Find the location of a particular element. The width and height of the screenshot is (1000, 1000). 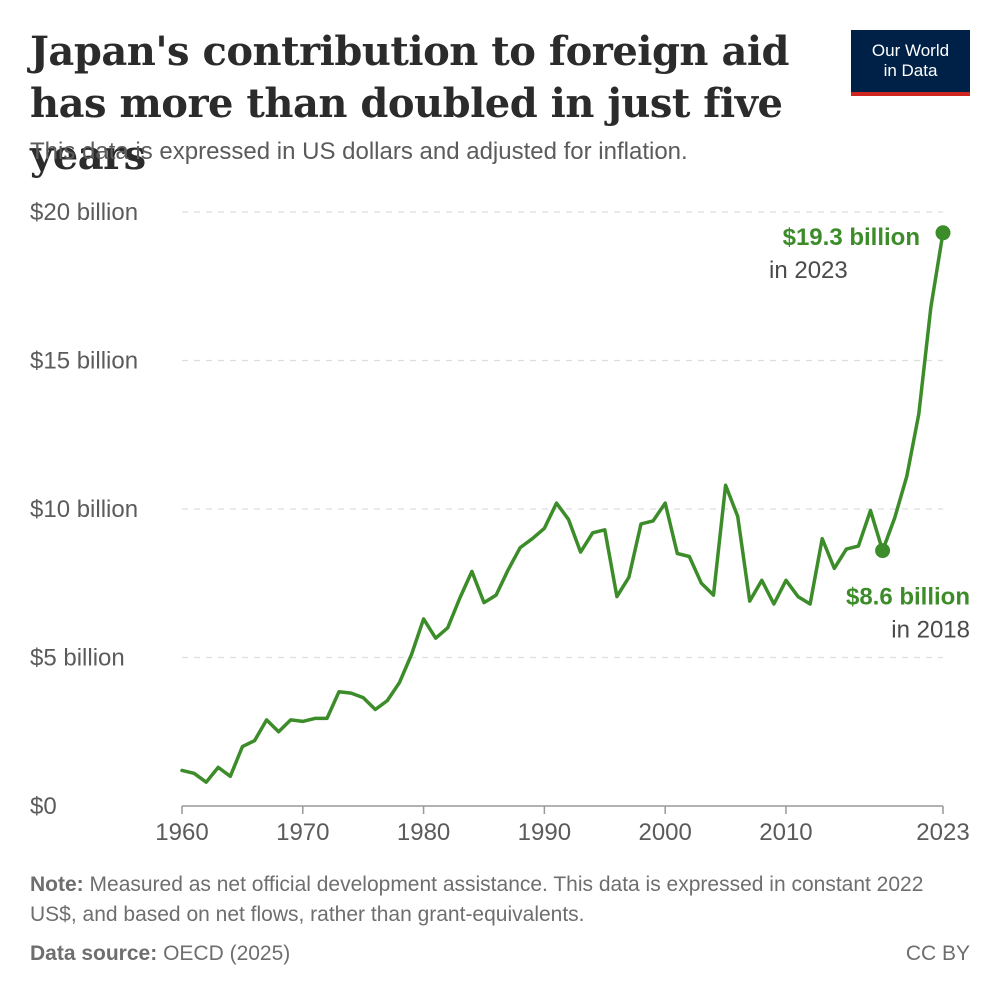

x-tick-label: 2023 is located at coordinates (942, 832).